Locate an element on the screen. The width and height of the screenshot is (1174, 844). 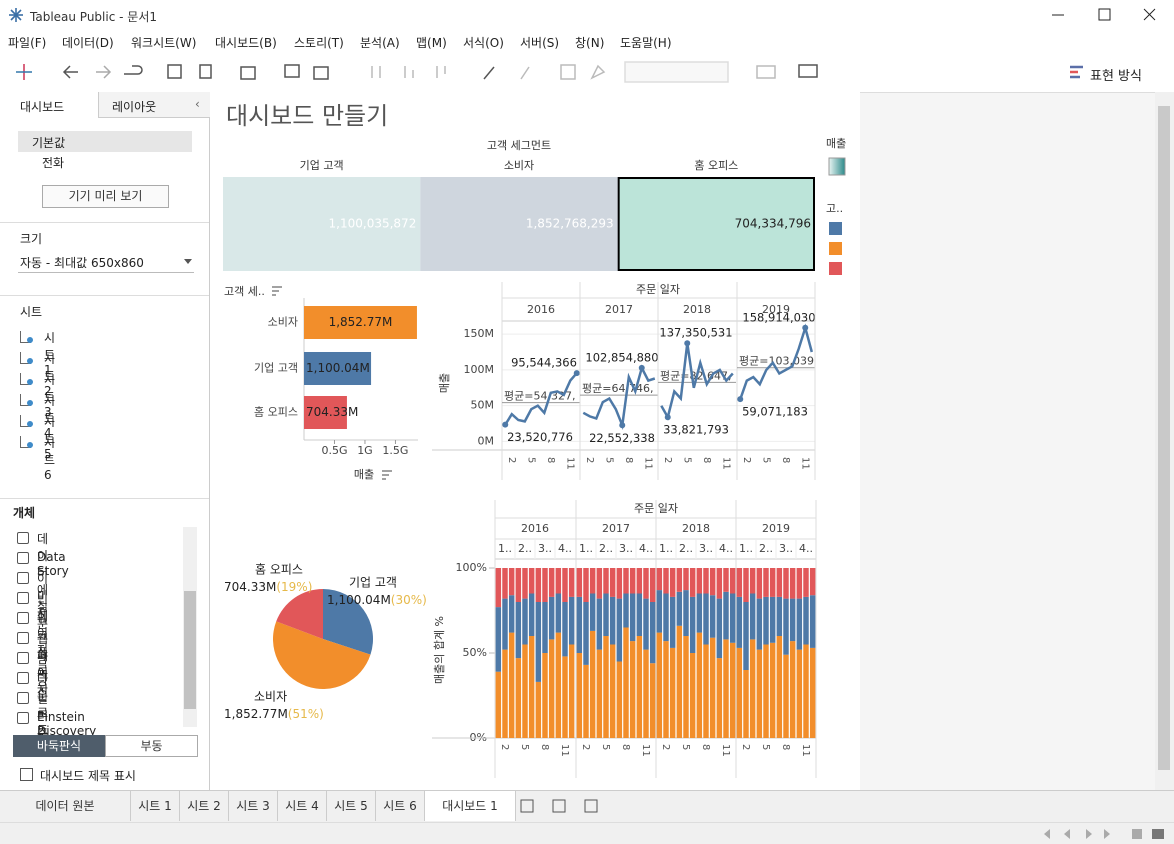
close is located at coordinates (1149, 14).